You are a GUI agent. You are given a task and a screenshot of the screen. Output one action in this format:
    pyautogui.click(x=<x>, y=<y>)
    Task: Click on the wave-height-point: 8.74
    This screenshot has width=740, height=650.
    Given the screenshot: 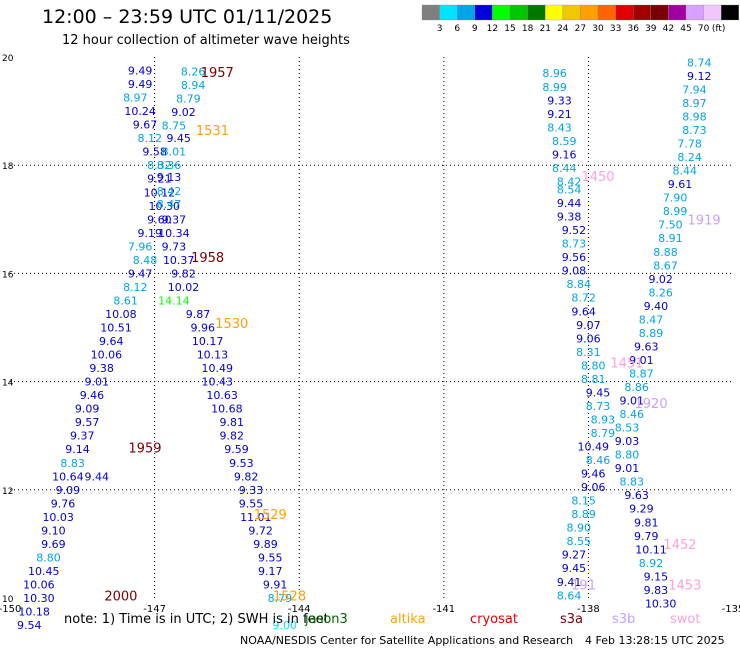 What is the action you would take?
    pyautogui.click(x=699, y=62)
    